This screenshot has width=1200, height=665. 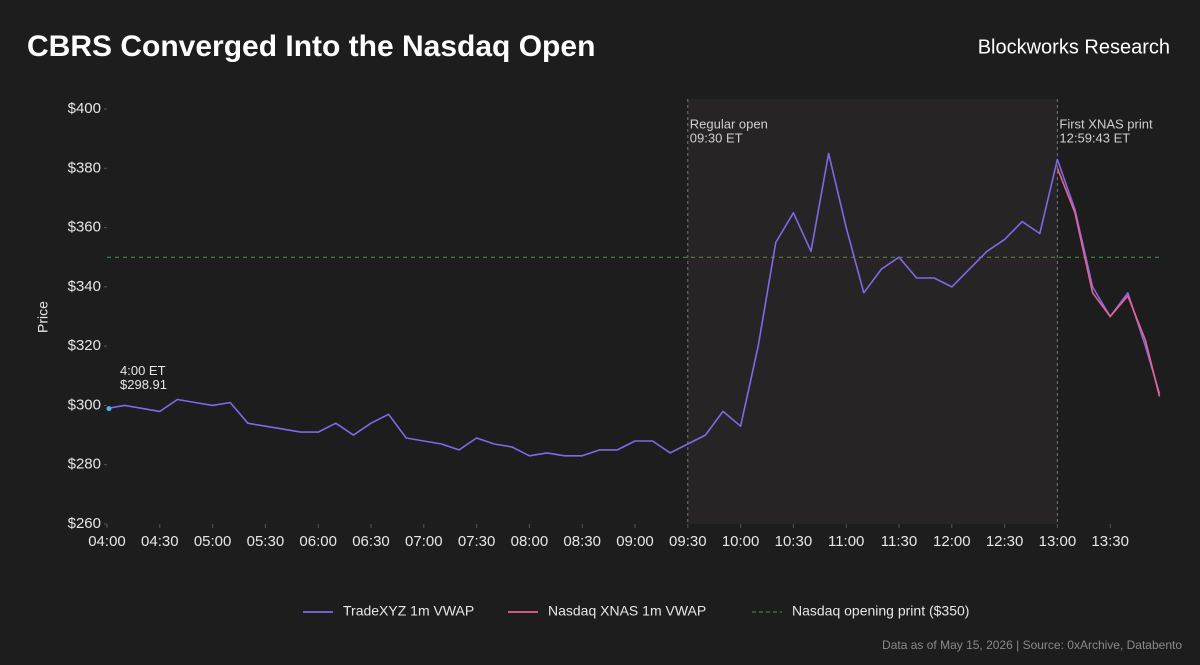 What do you see at coordinates (1074, 47) in the screenshot?
I see `brand: Blockworks Research` at bounding box center [1074, 47].